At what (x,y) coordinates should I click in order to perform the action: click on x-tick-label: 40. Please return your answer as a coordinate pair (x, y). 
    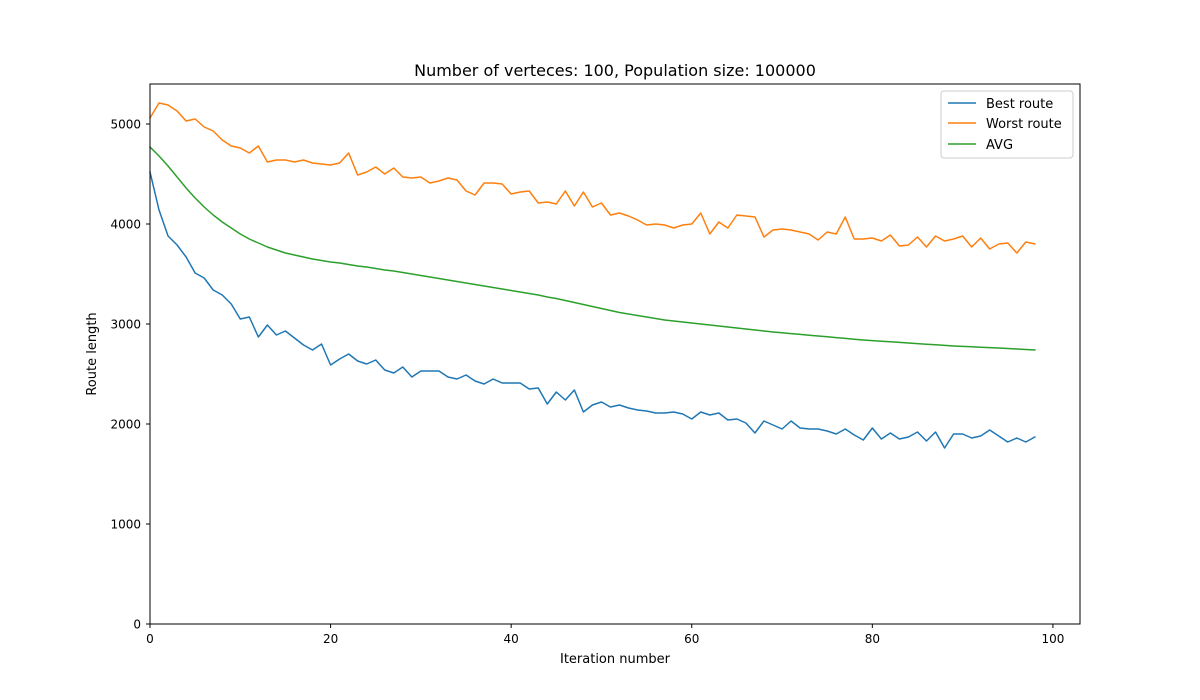
    Looking at the image, I should click on (511, 639).